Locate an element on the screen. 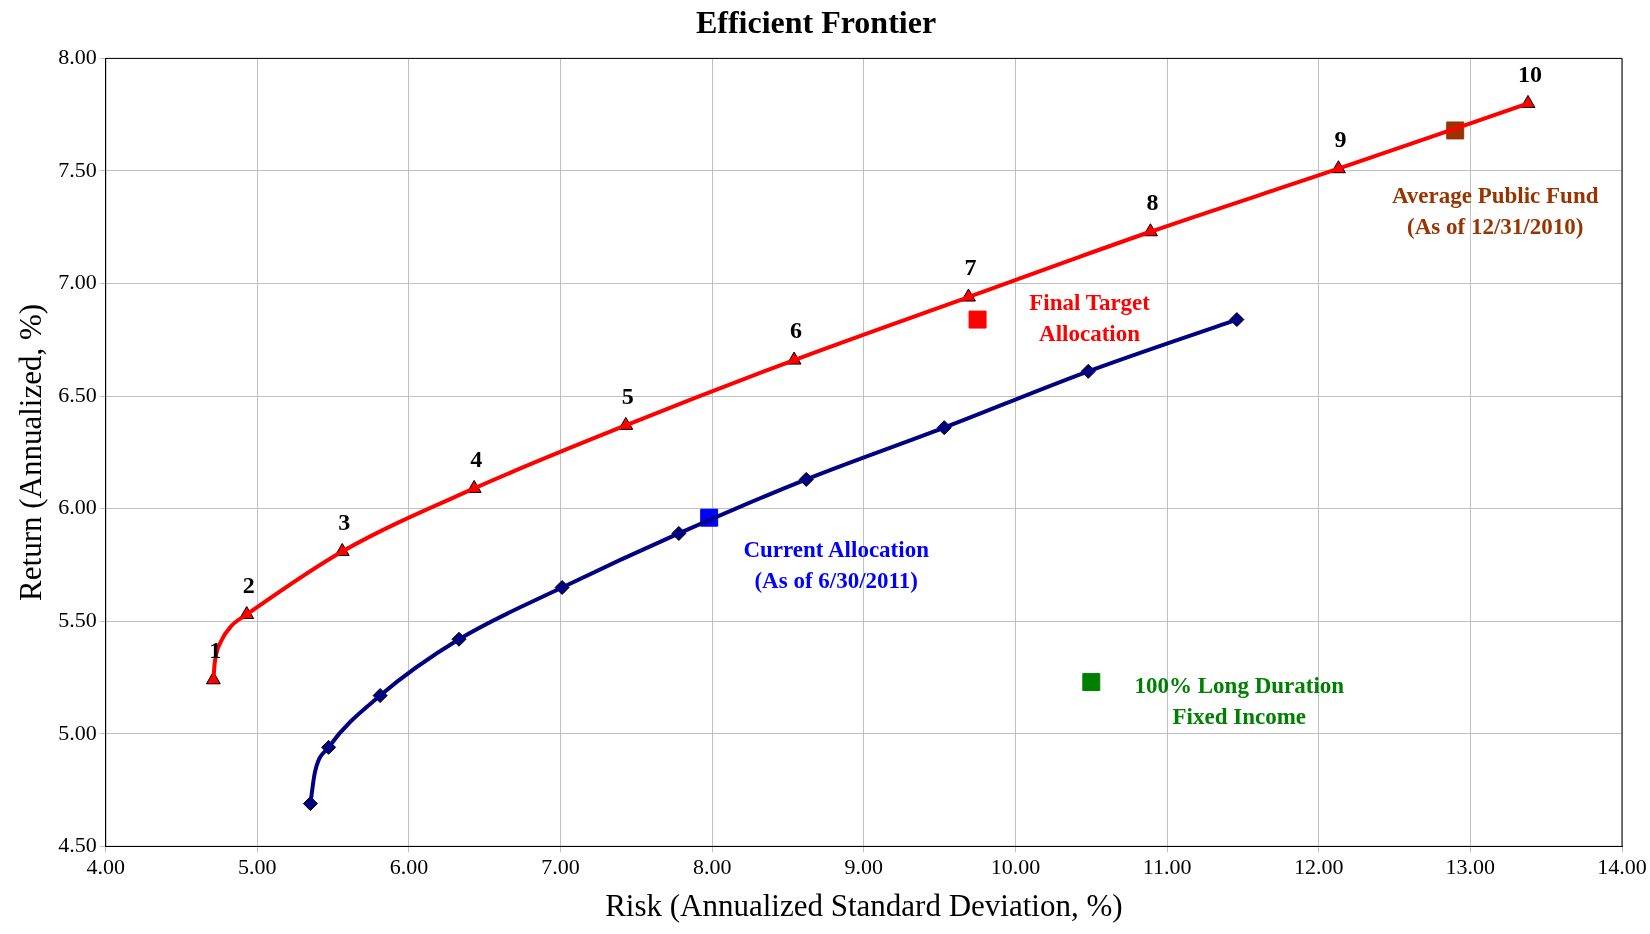 The width and height of the screenshot is (1650, 934). x-tick-label: 5.00 is located at coordinates (257, 867).